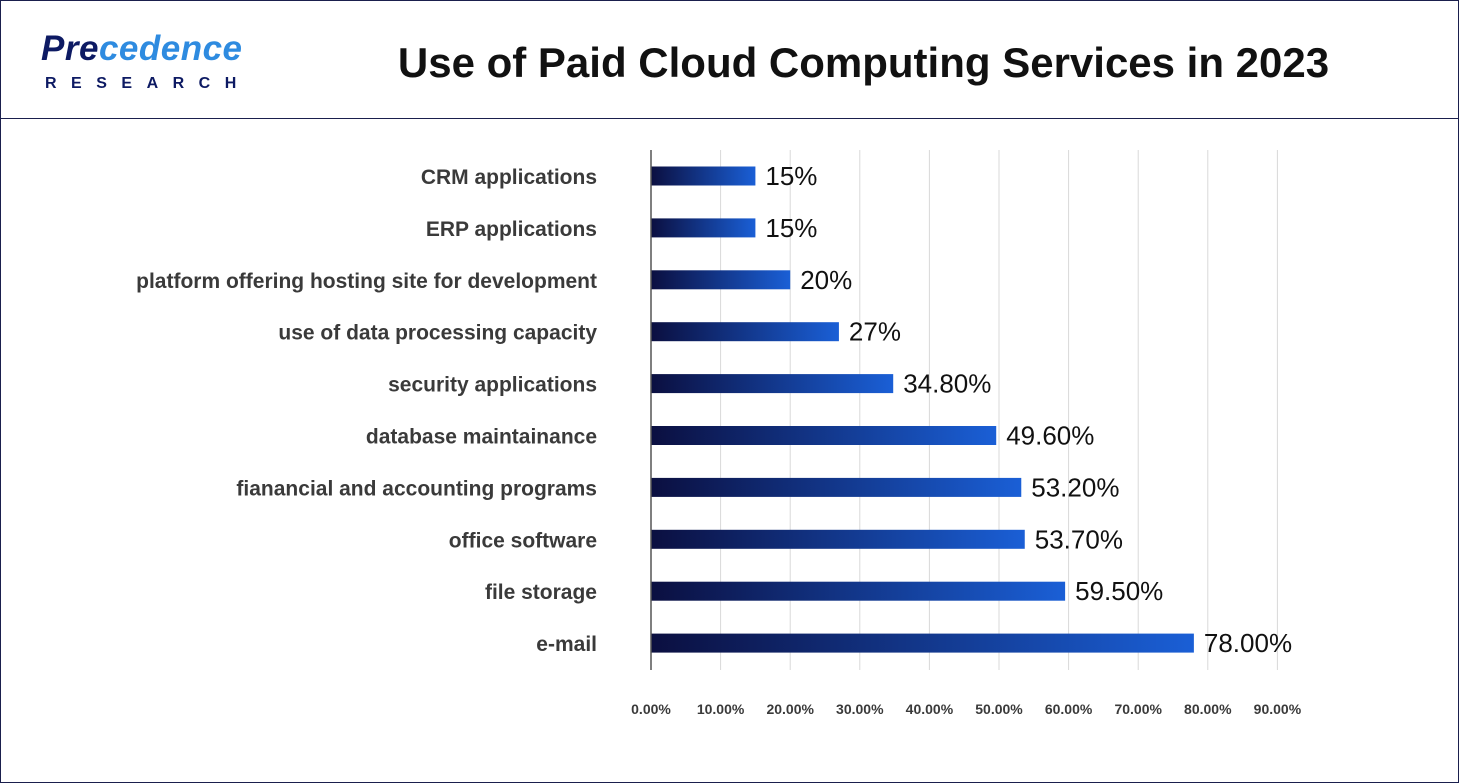 Image resolution: width=1459 pixels, height=783 pixels. I want to click on data-label: 34.80%, so click(947, 384).